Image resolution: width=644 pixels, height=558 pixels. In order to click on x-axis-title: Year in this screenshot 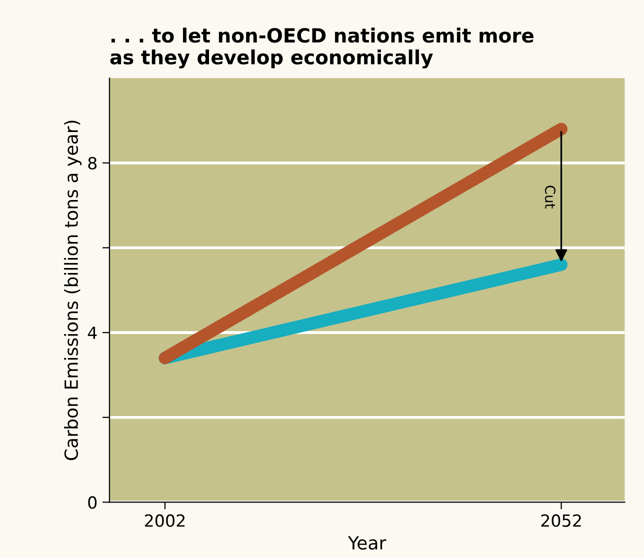, I will do `click(367, 543)`.